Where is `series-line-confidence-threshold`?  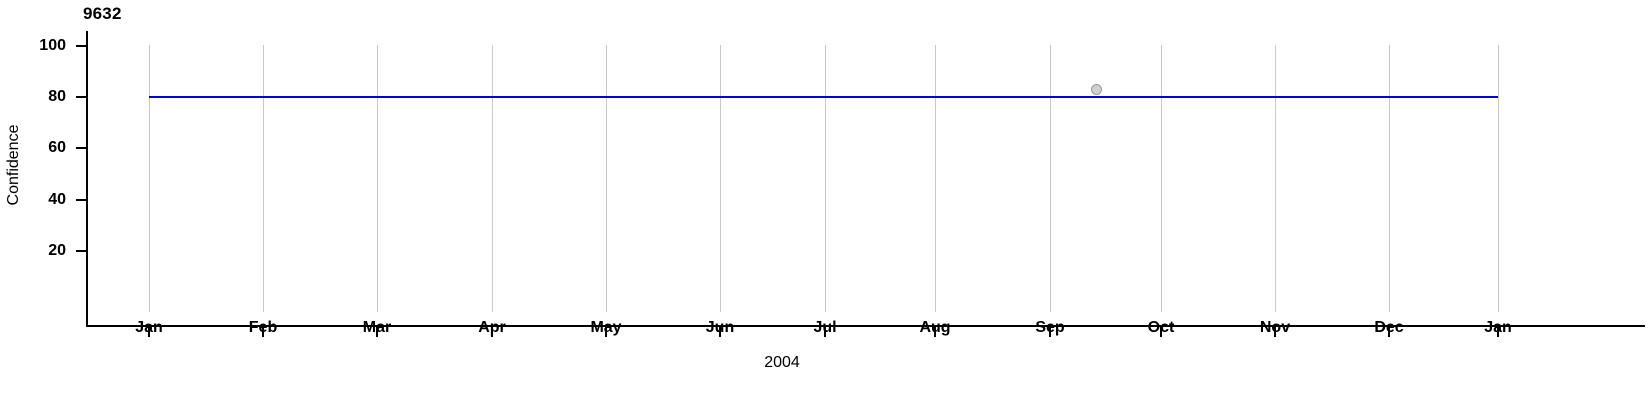
series-line-confidence-threshold is located at coordinates (823, 97).